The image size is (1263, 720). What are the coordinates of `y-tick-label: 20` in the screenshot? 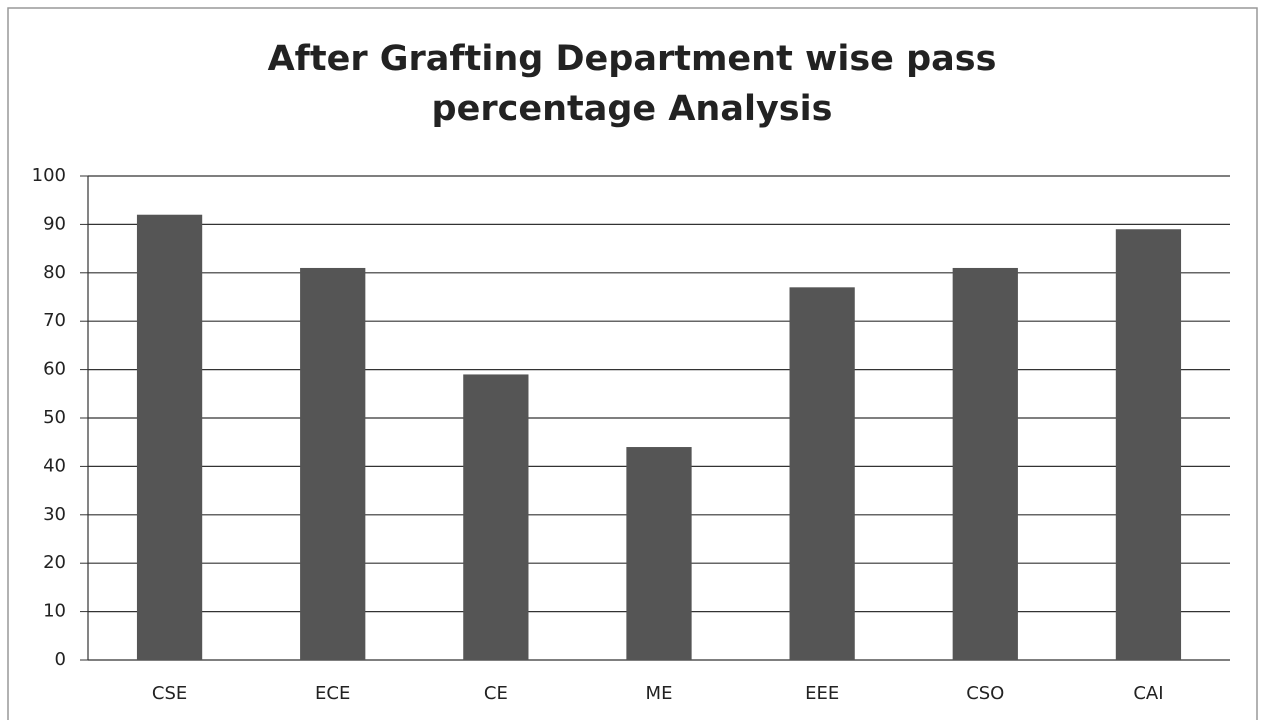 It's located at (54, 562).